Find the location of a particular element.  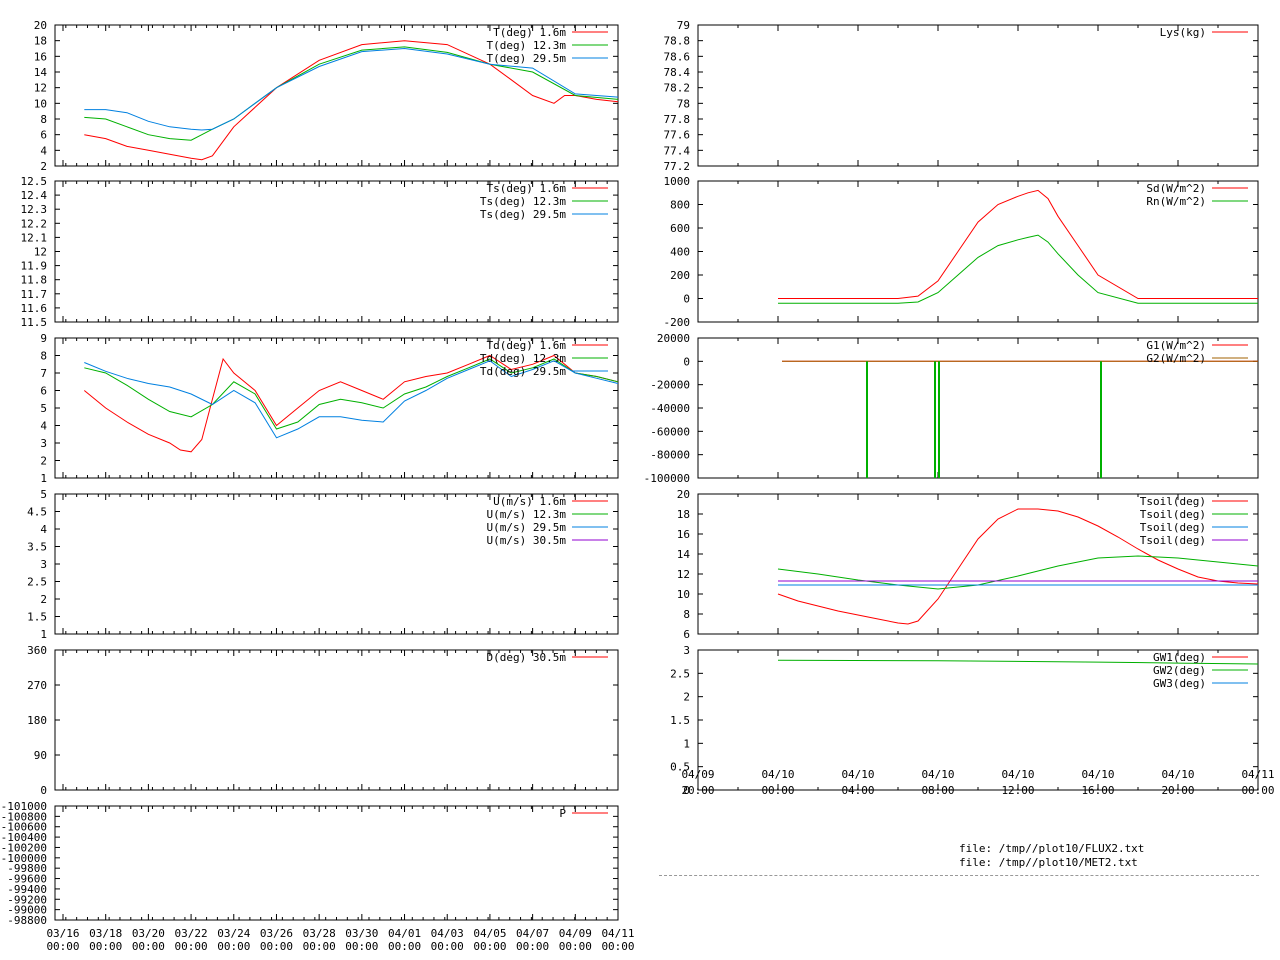

legend-label: Td(deg) 12.3m is located at coordinates (523, 358).